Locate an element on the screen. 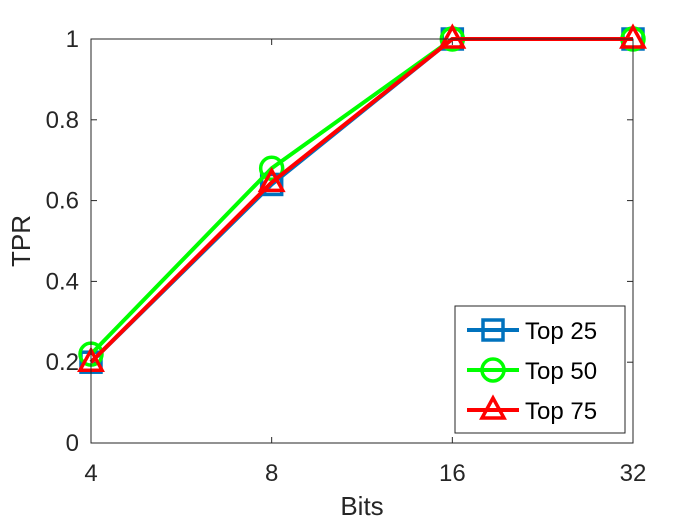 The height and width of the screenshot is (525, 700). legend-item: Top 50 is located at coordinates (532, 371).